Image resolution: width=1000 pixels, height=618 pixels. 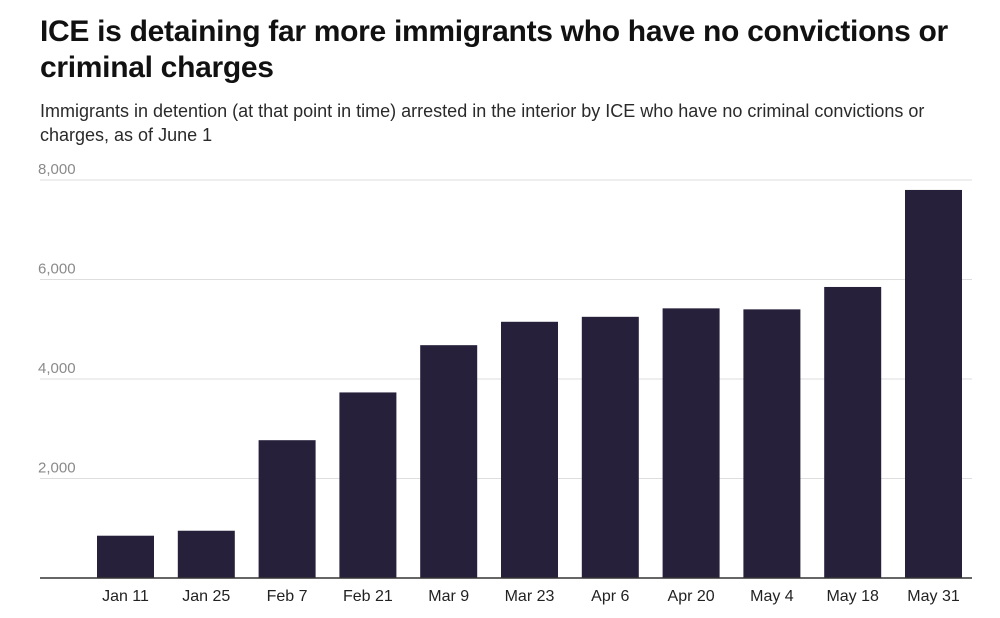 I want to click on x-tick-label: Mar 23, so click(x=530, y=596).